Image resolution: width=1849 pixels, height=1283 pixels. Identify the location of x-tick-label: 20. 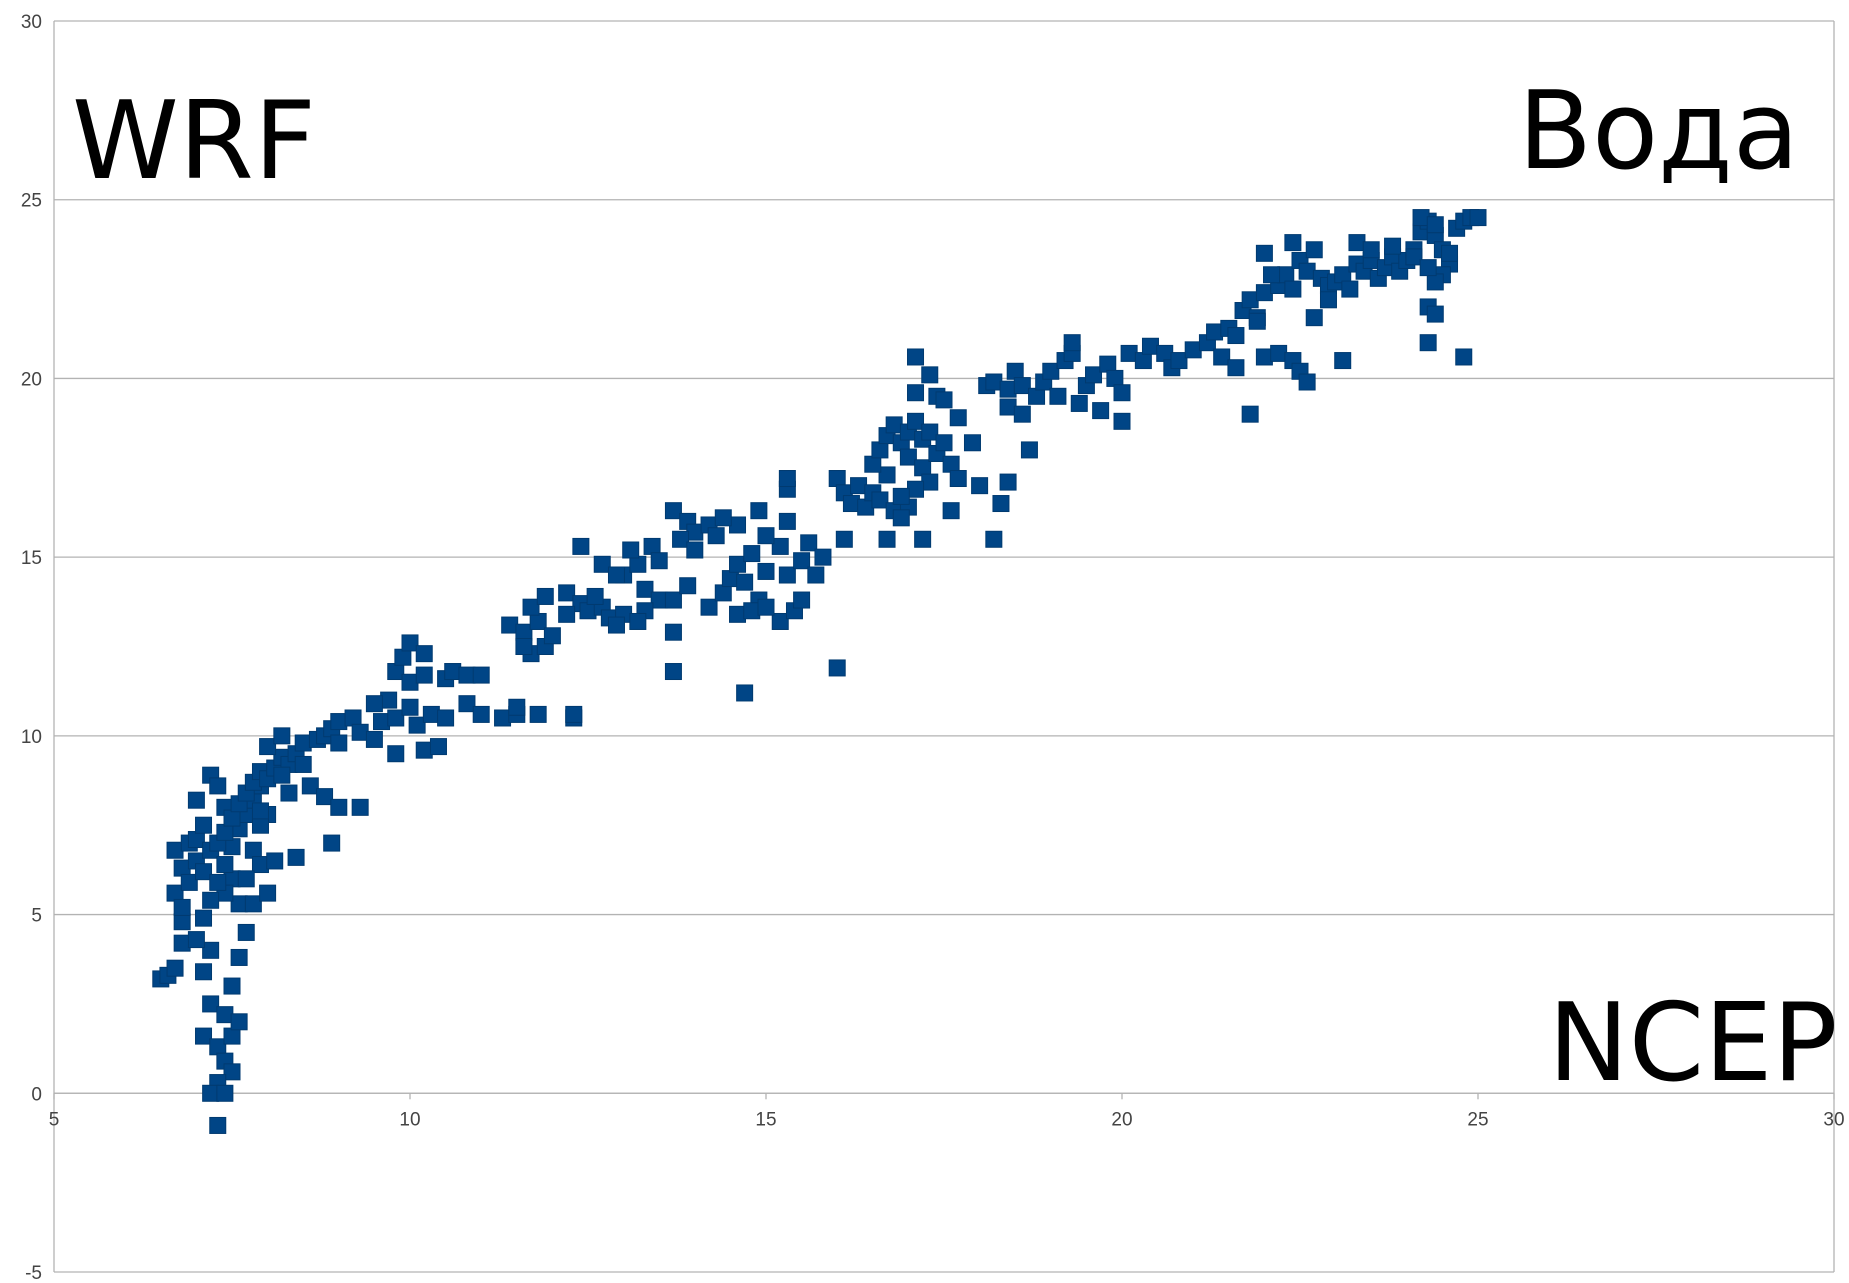
(1121, 1119).